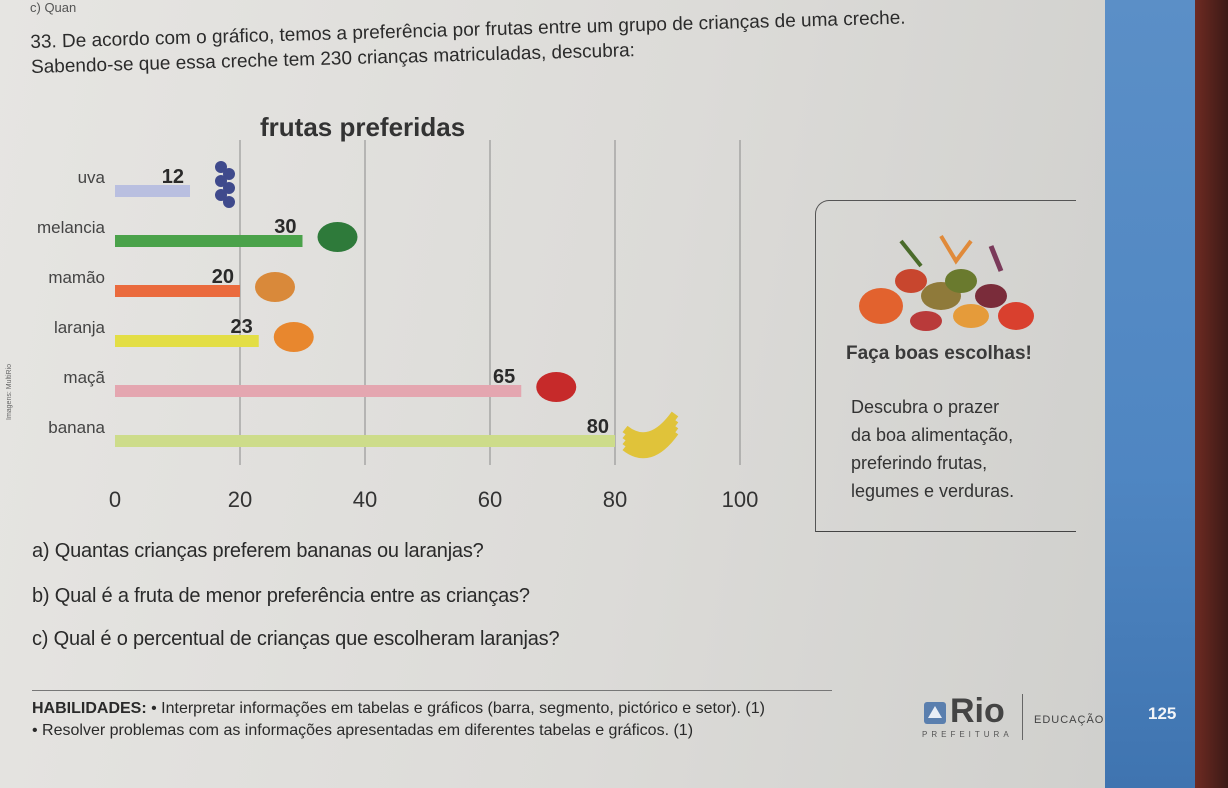  Describe the element at coordinates (977, 711) in the screenshot. I see `logo-name: Rio` at that location.